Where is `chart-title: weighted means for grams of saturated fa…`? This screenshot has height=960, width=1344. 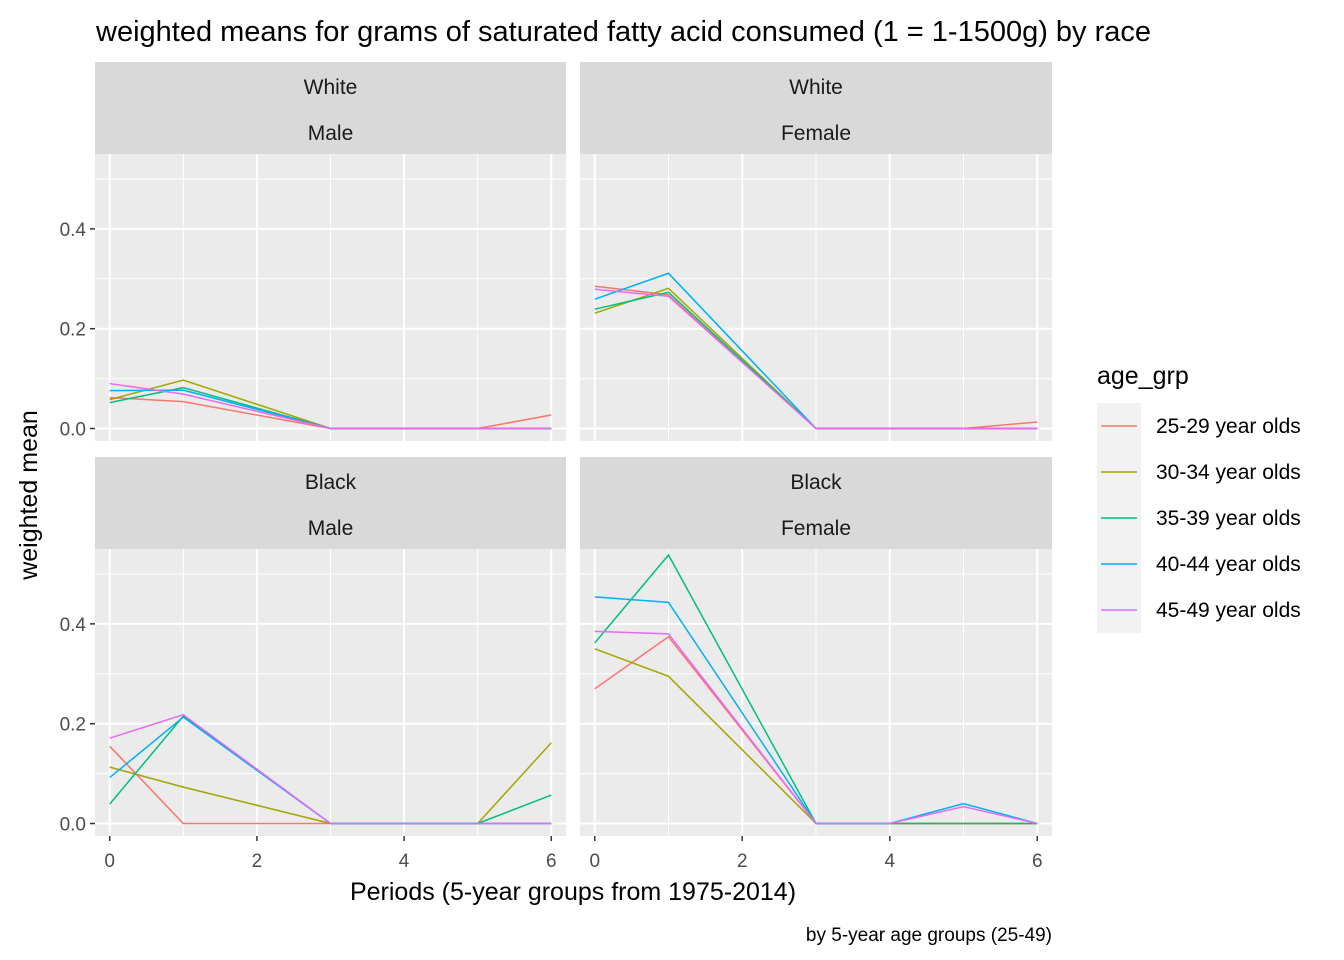 chart-title: weighted means for grams of saturated fa… is located at coordinates (623, 32).